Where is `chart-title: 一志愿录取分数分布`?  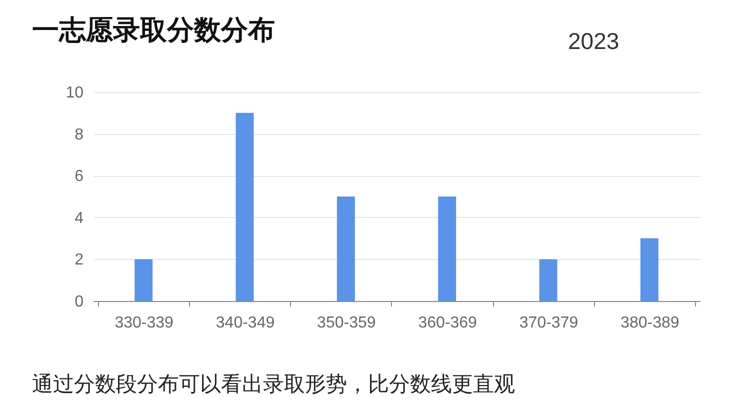
chart-title: 一志愿录取分数分布 is located at coordinates (153, 31).